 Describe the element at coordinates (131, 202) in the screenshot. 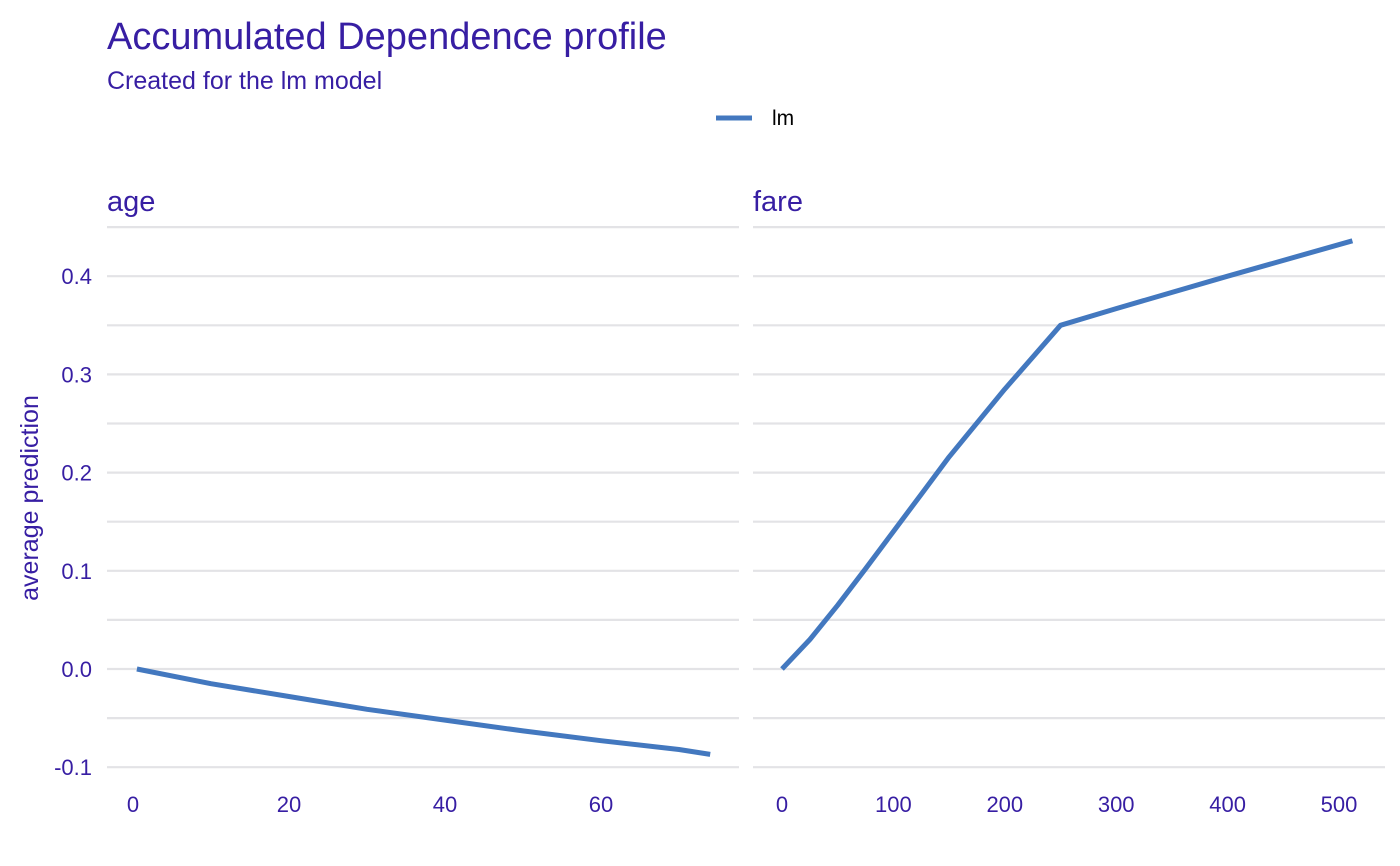

I see `panel-title-age: age` at that location.